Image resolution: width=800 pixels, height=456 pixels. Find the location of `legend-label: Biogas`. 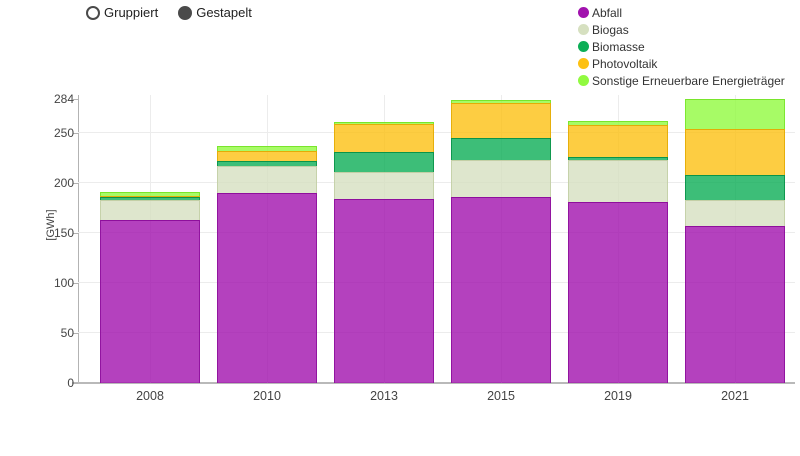

legend-label: Biogas is located at coordinates (610, 29).